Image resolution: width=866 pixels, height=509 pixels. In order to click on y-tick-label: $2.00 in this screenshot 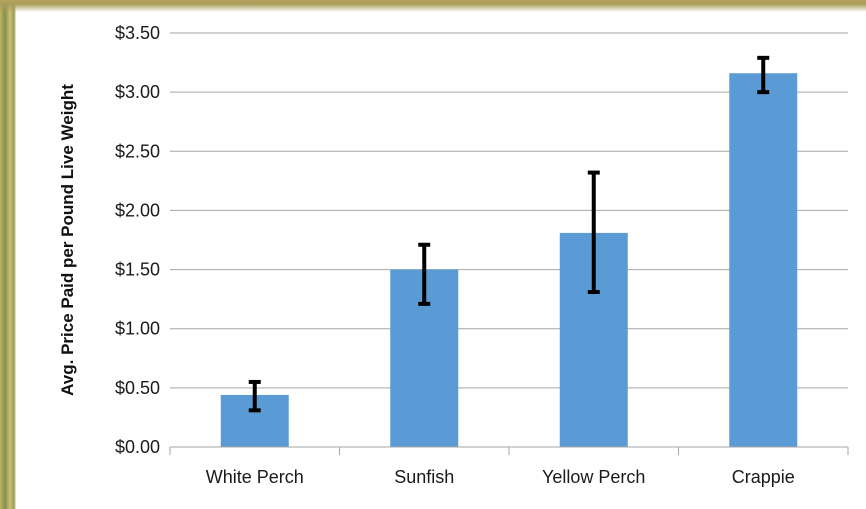, I will do `click(137, 210)`.